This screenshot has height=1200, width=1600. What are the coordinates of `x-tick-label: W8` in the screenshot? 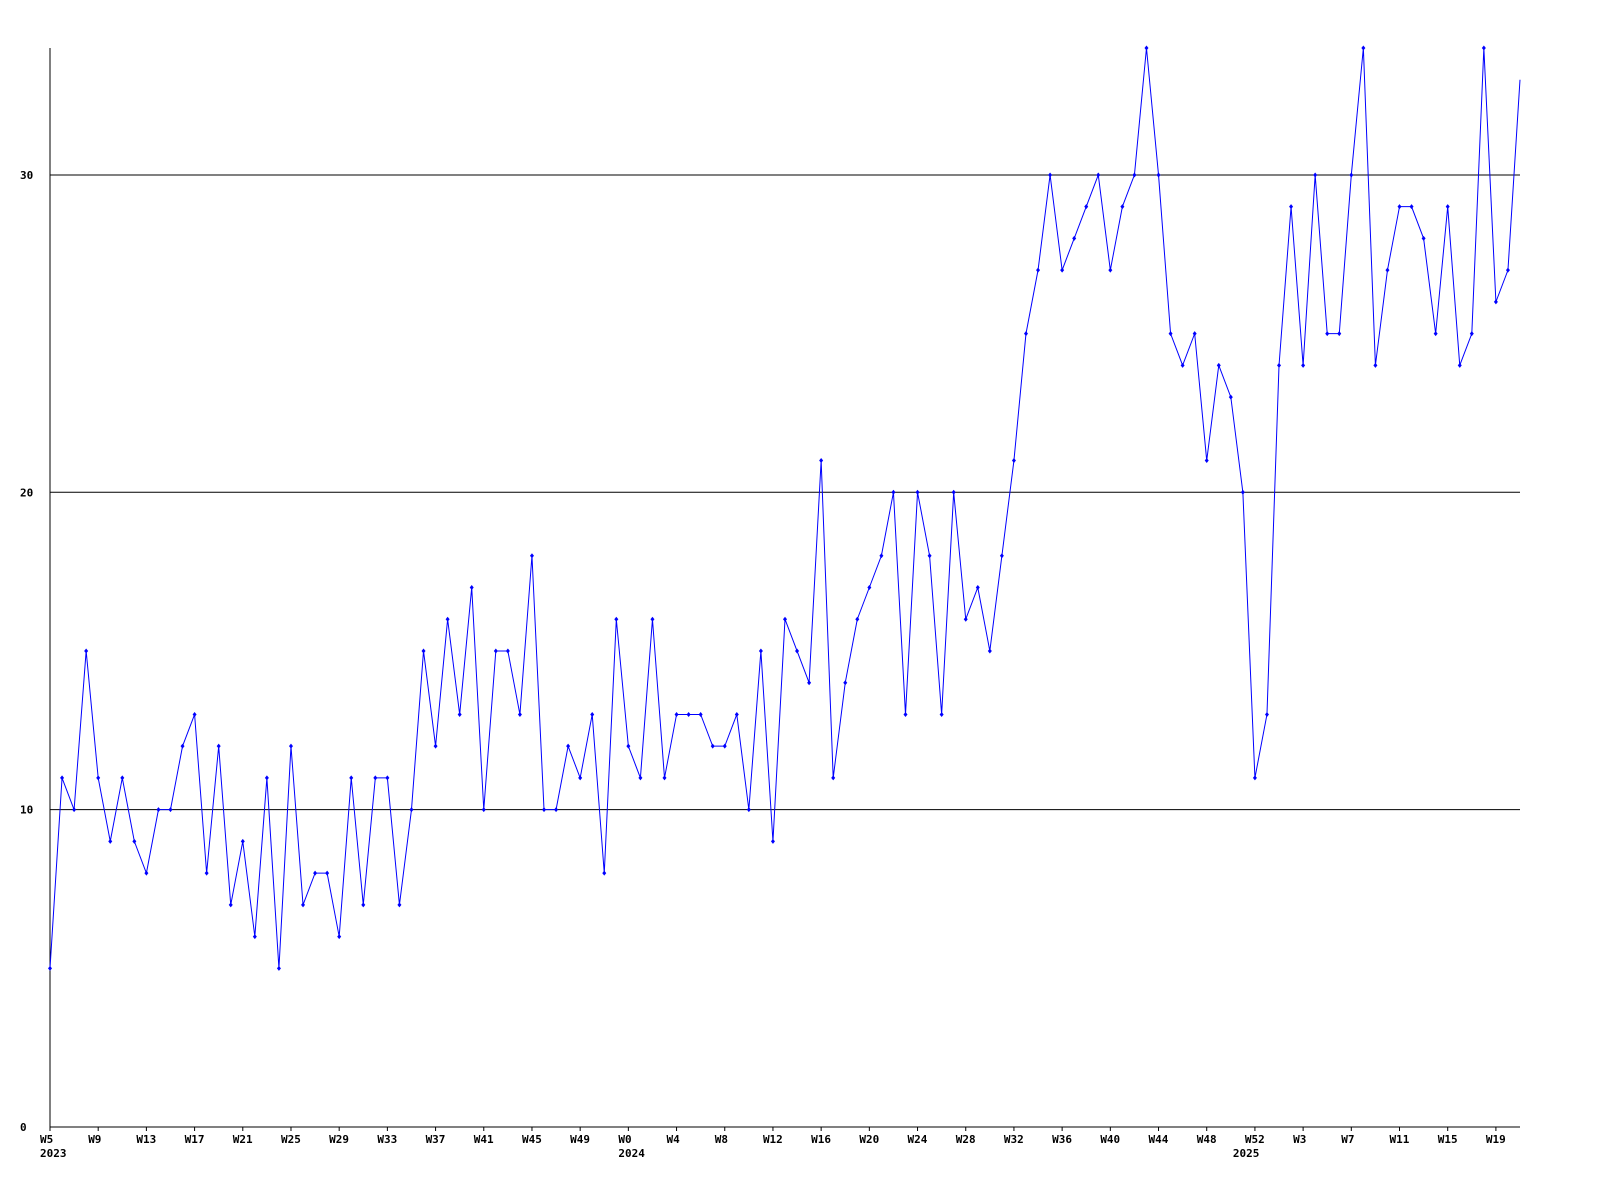 It's located at (721, 1139).